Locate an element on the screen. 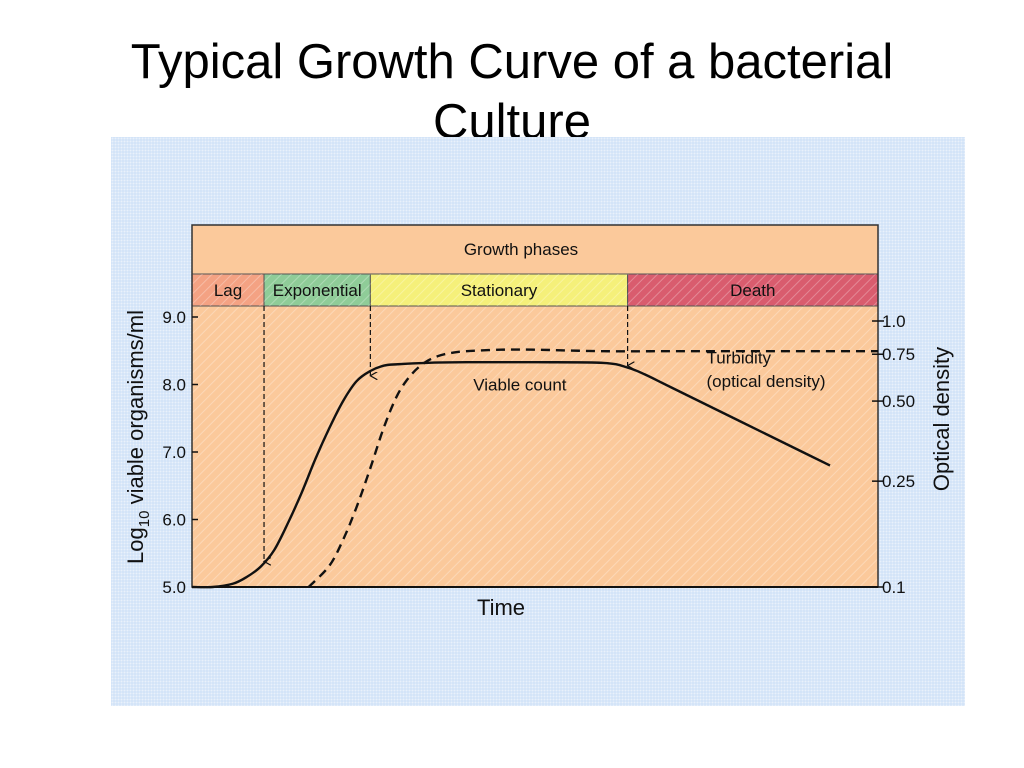 The image size is (1024, 768). y2-axis-label: Optical density is located at coordinates (941, 419).